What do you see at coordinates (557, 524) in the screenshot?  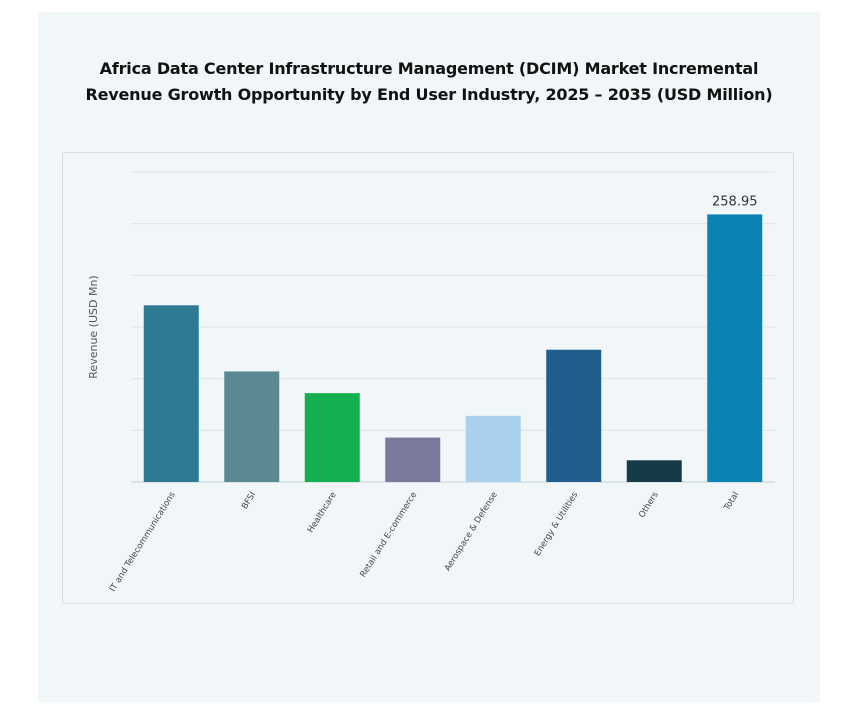 I see `x-tick-label: Energy & Utilities` at bounding box center [557, 524].